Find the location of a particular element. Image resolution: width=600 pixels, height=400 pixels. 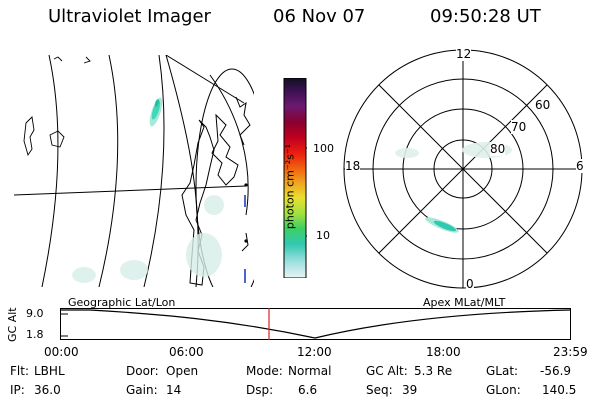

dsp-label: Dsp: is located at coordinates (260, 390).